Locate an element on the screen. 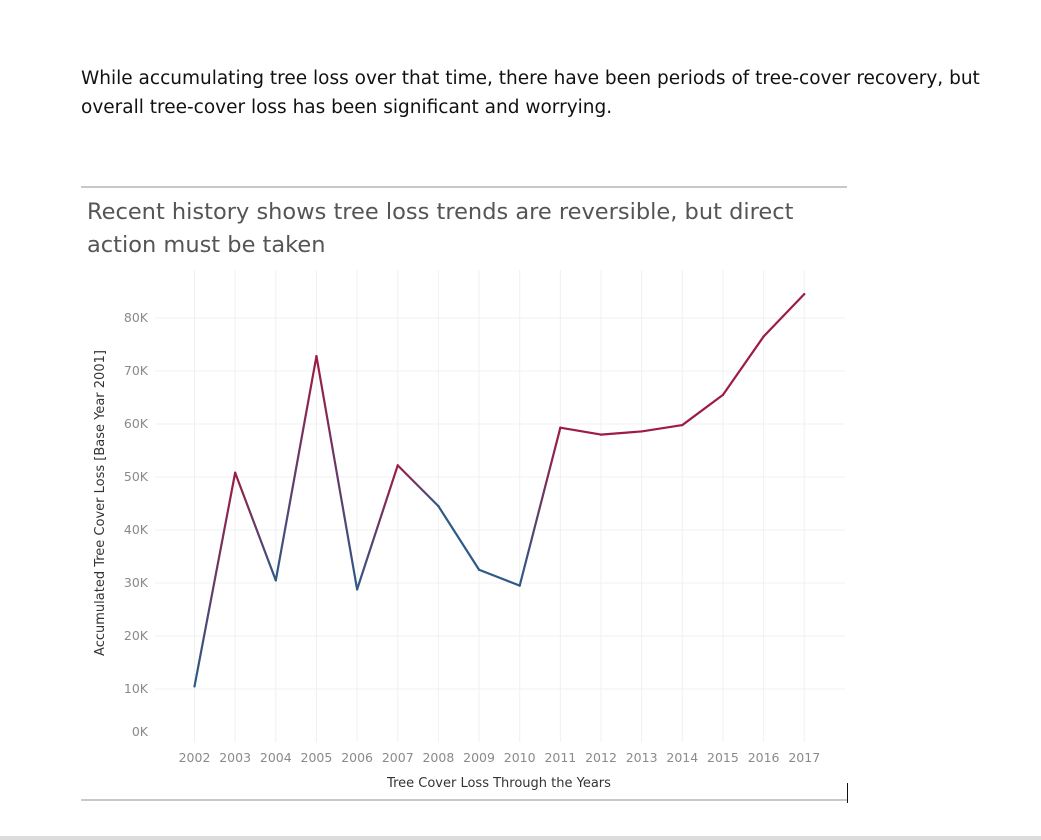 The image size is (1041, 840). chart-bottom-divider is located at coordinates (464, 800).